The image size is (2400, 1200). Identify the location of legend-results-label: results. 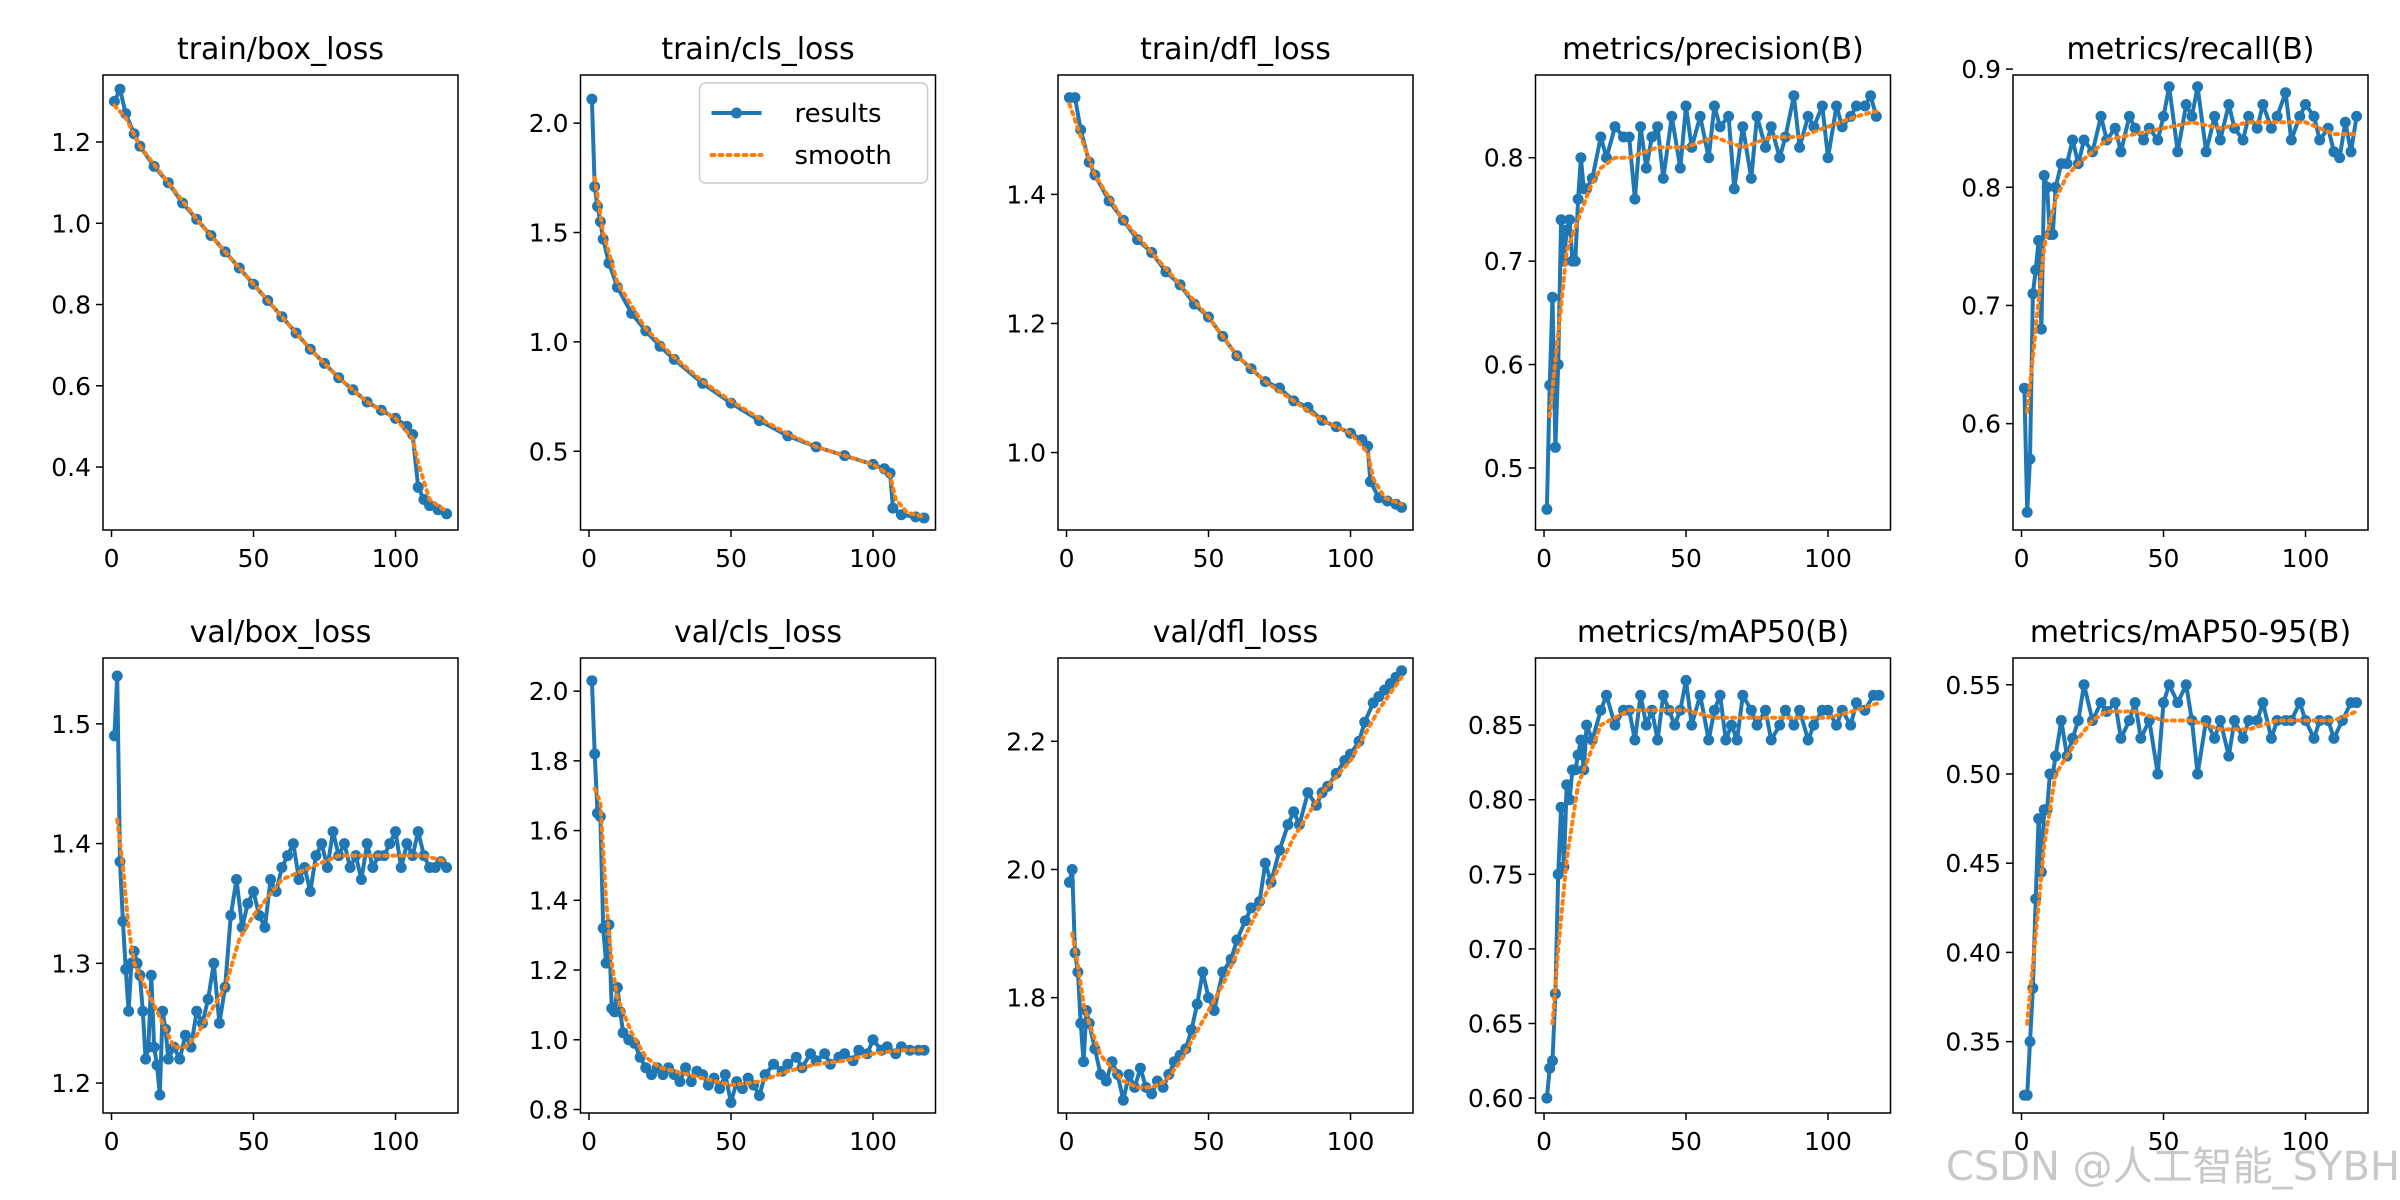
(838, 114).